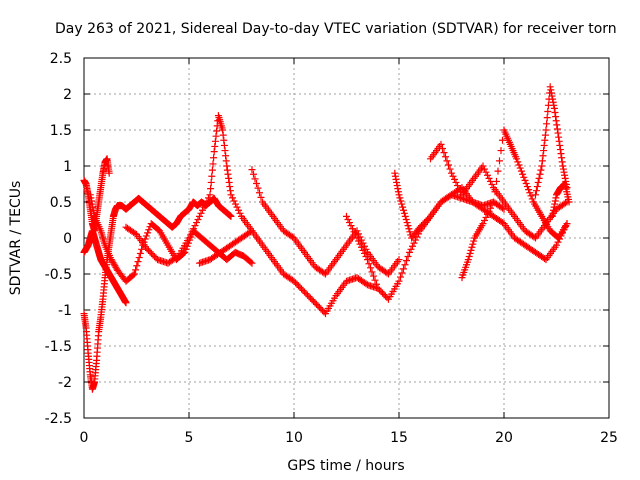  Describe the element at coordinates (294, 438) in the screenshot. I see `x-tick-label: 10` at that location.